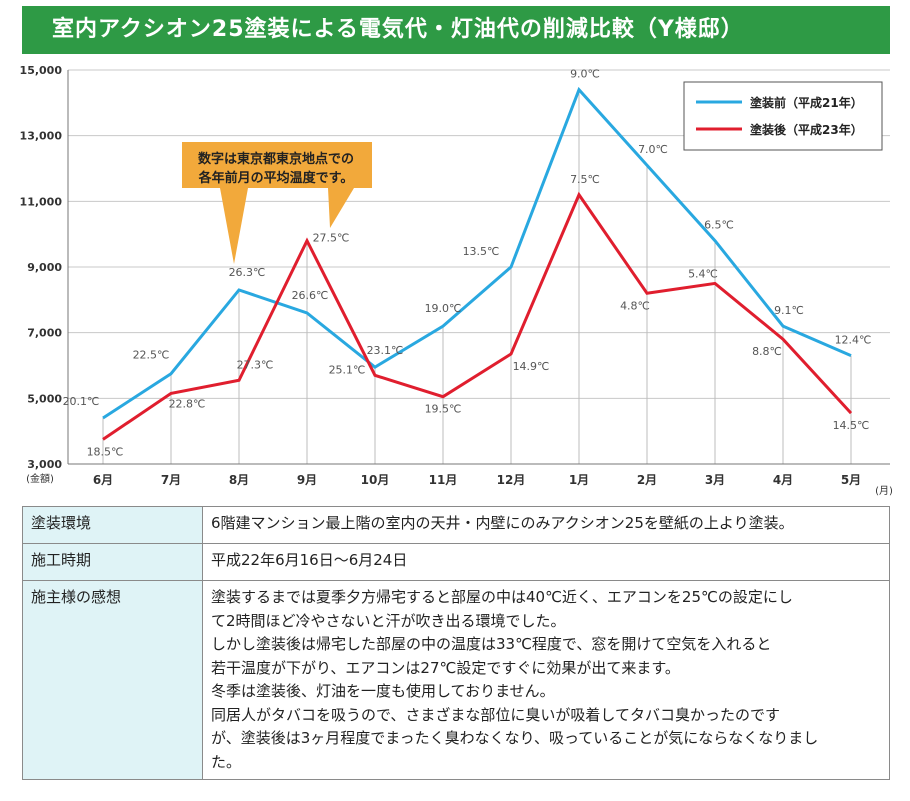 This screenshot has width=910, height=801. Describe the element at coordinates (715, 480) in the screenshot. I see `x-tick-label: 3月` at that location.